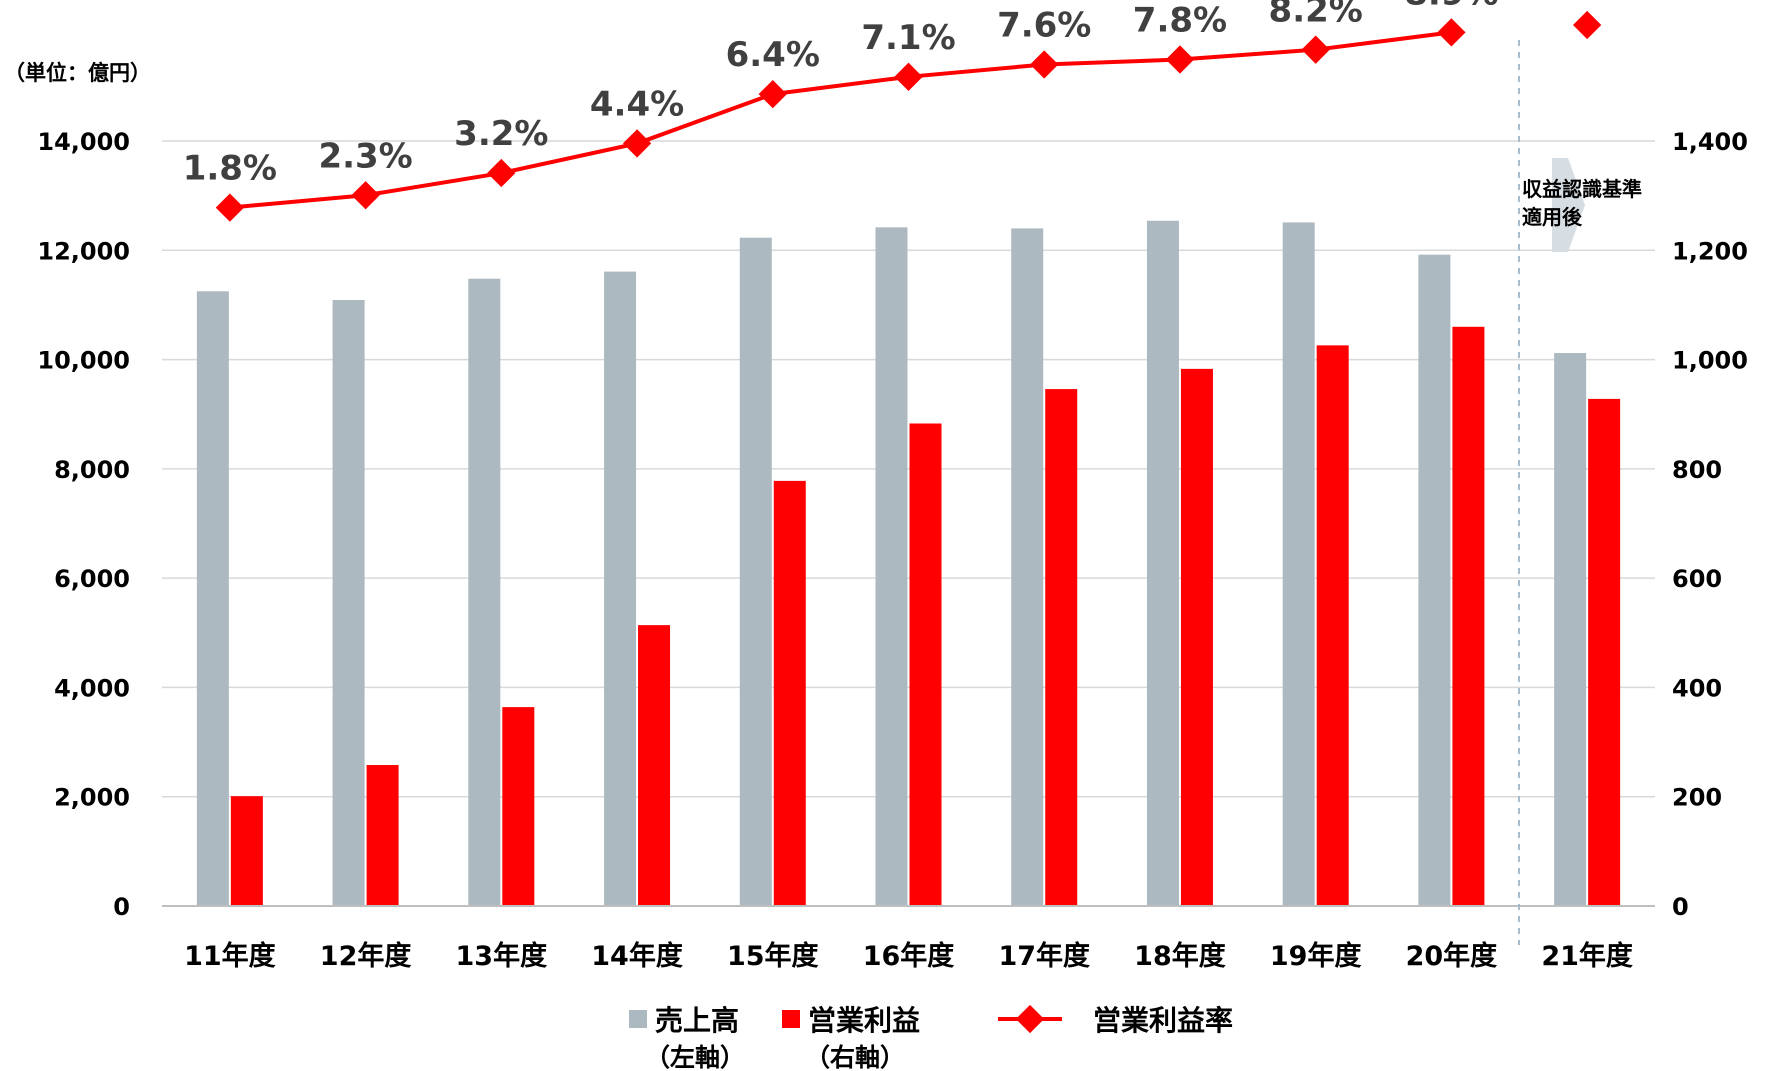 The image size is (1765, 1071). What do you see at coordinates (1697, 688) in the screenshot?
I see `right-axis-tick-label: 400` at bounding box center [1697, 688].